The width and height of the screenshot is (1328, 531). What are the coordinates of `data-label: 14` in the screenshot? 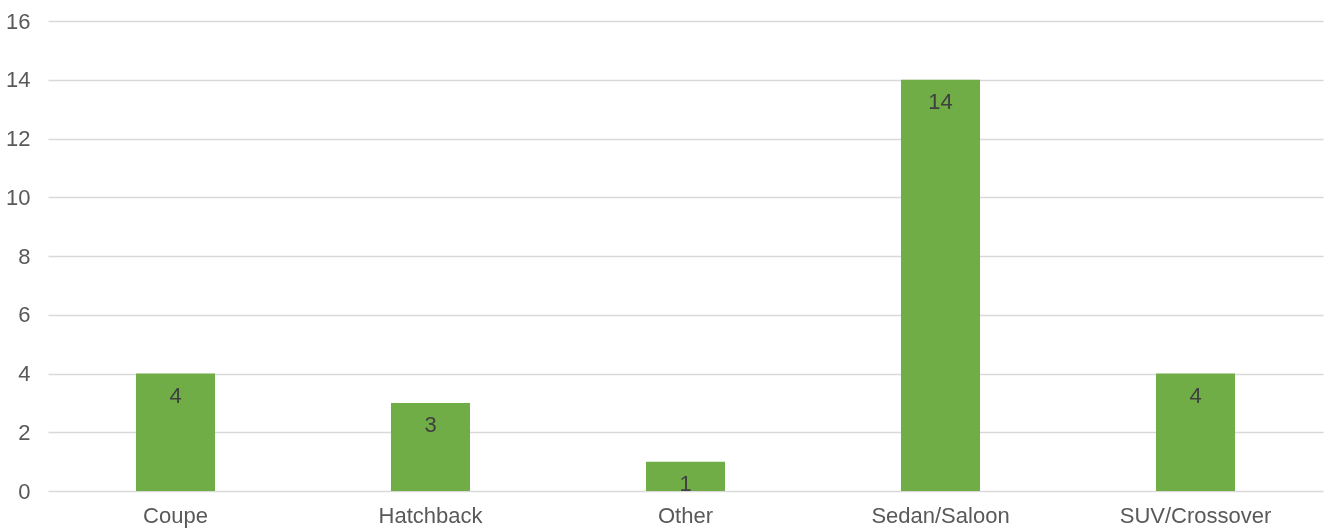 It's located at (940, 101).